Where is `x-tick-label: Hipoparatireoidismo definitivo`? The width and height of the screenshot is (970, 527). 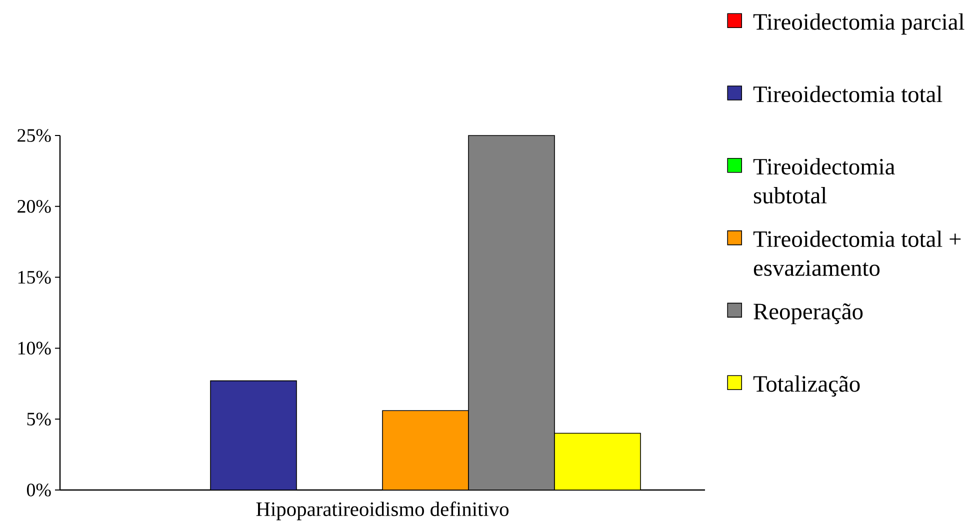 x-tick-label: Hipoparatireoidismo definitivo is located at coordinates (382, 511).